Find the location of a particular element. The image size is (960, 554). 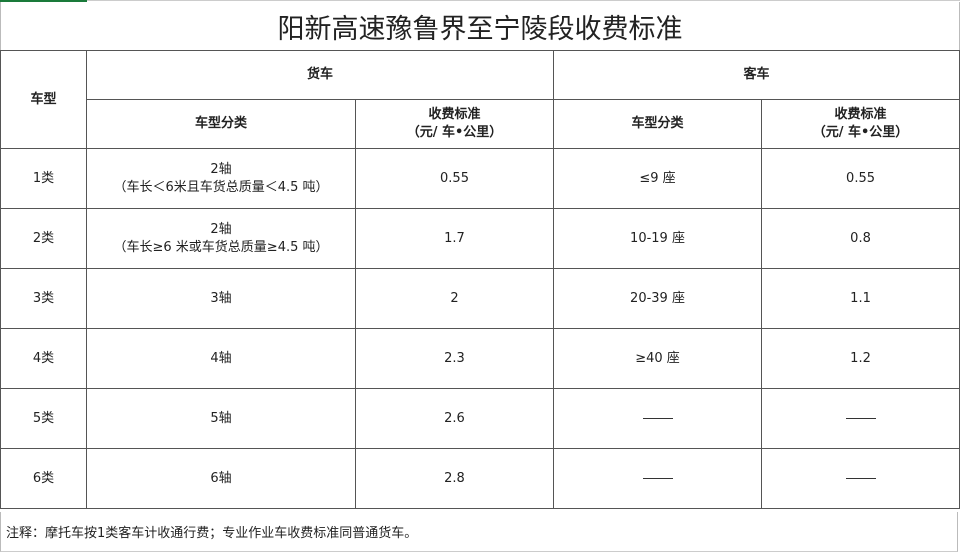

axle-count: 5轴 is located at coordinates (221, 418).